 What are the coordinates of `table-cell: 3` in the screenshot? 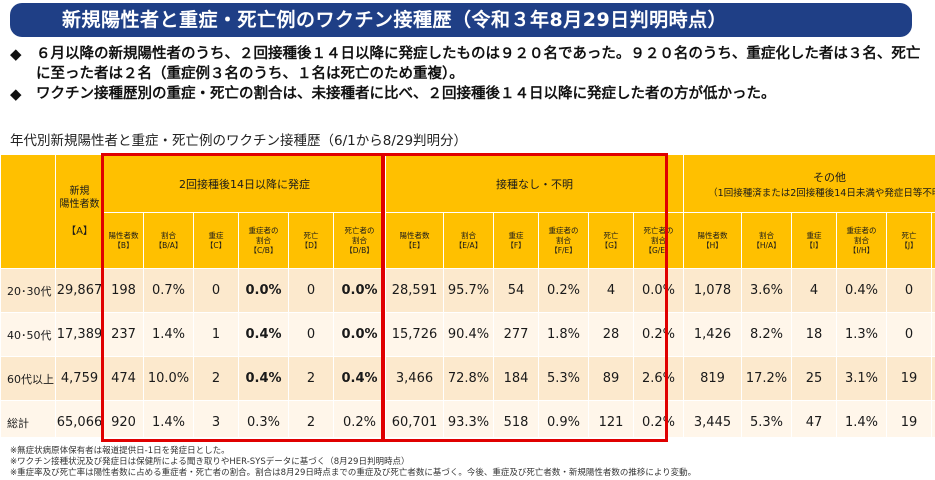 It's located at (216, 418).